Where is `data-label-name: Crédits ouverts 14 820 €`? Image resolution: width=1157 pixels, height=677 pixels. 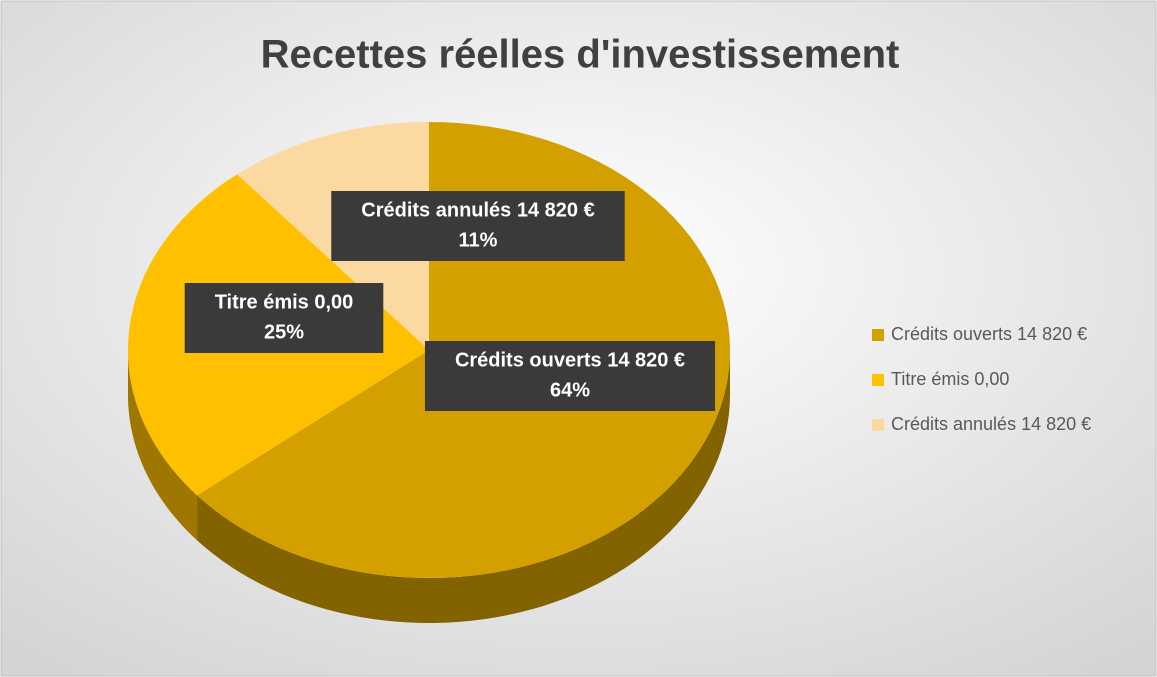
data-label-name: Crédits ouverts 14 820 € is located at coordinates (570, 360).